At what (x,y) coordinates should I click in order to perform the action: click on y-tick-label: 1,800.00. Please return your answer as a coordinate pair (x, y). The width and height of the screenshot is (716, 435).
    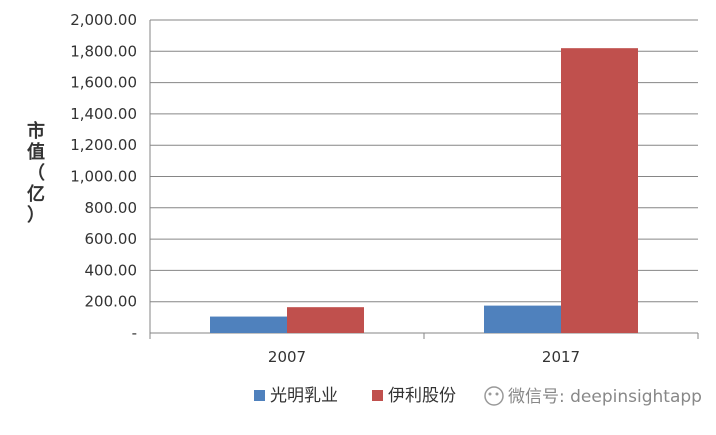
    Looking at the image, I should click on (103, 51).